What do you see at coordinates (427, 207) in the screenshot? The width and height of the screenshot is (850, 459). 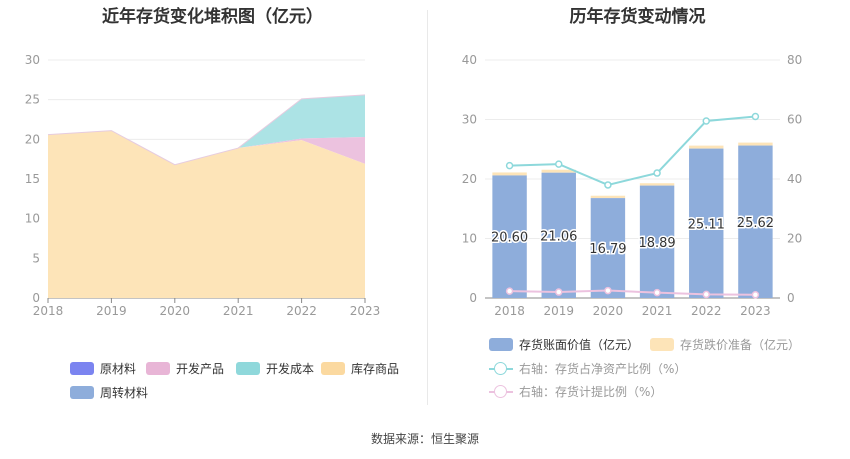 I see `panel-divider` at bounding box center [427, 207].